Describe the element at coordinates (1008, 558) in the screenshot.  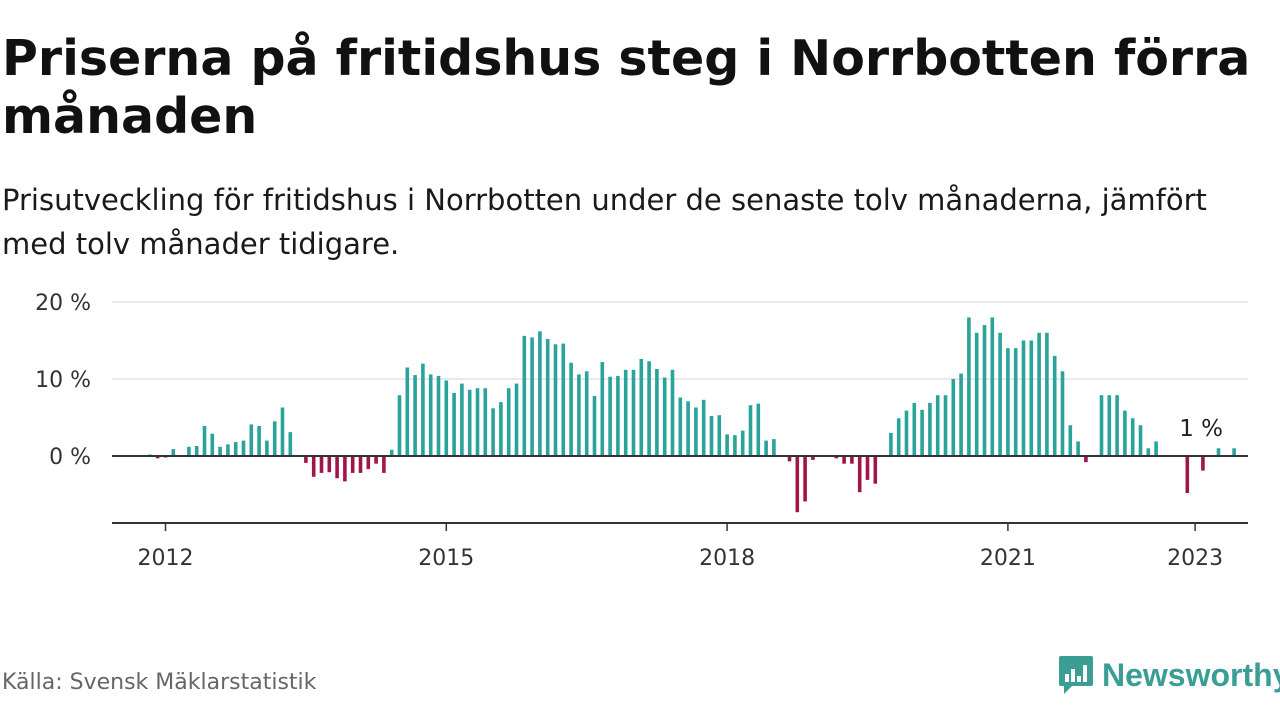
I see `x-tick-label: 2021` at that location.